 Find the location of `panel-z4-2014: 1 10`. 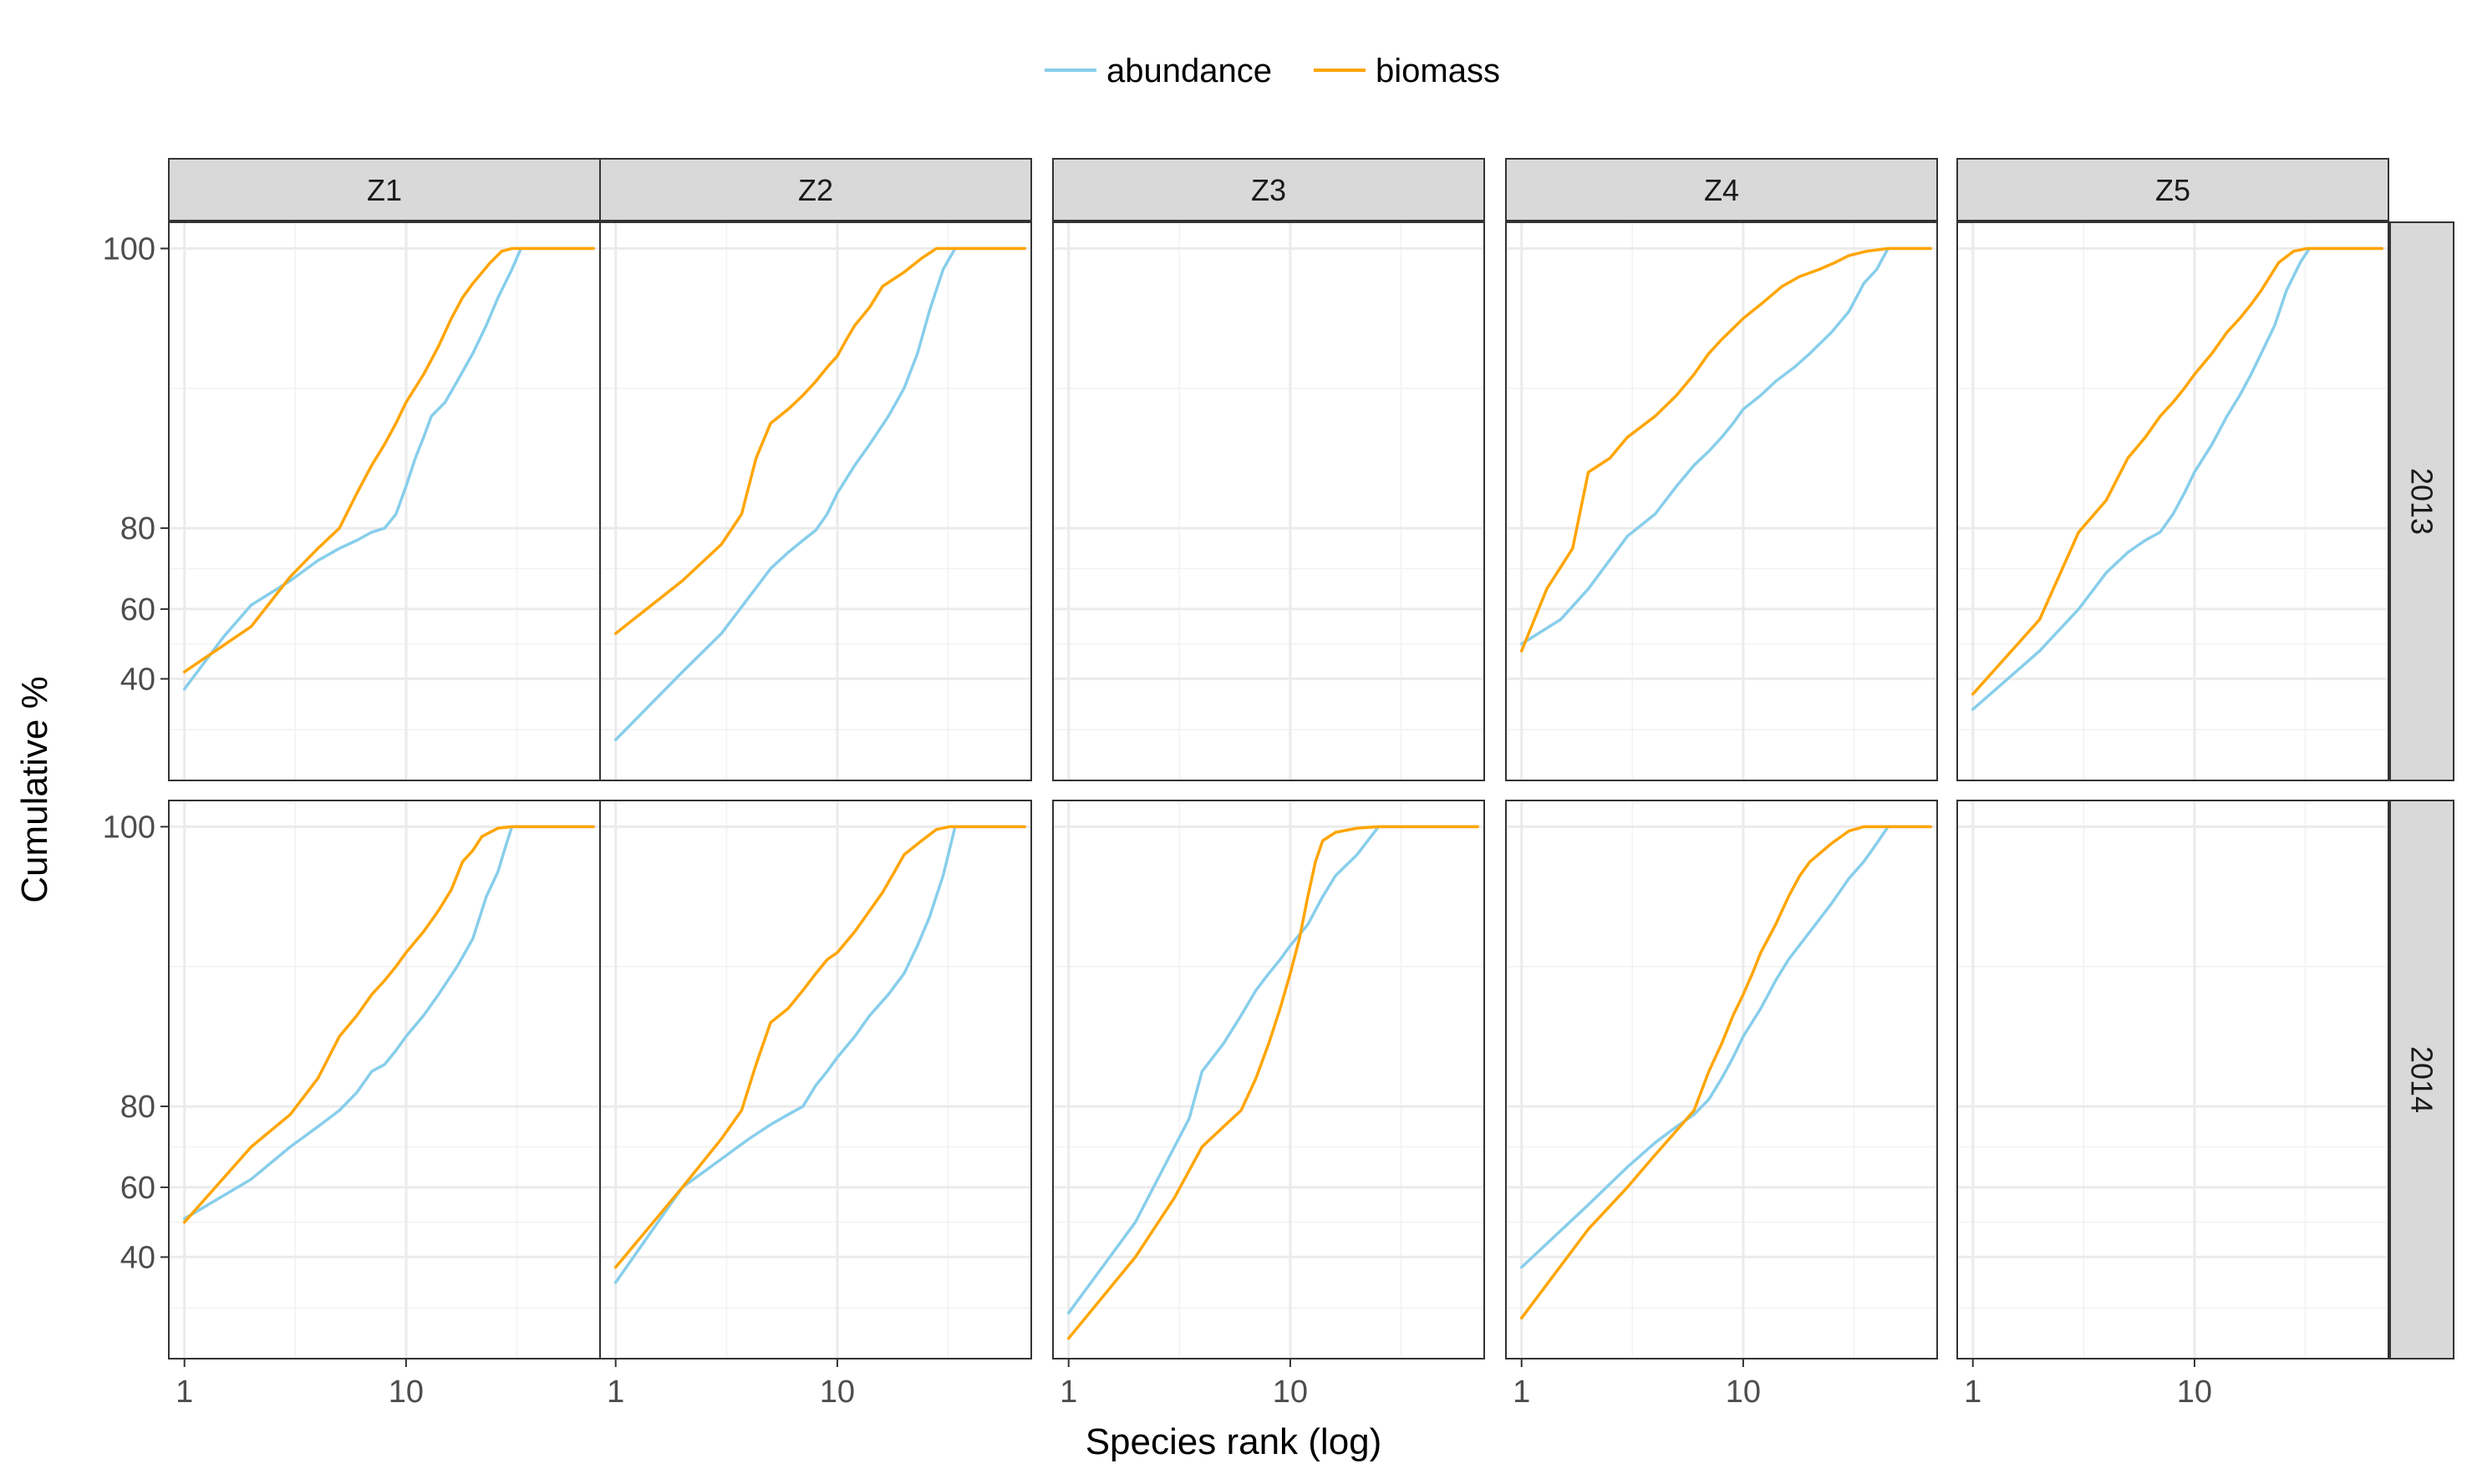

panel-z4-2014: 1 10 is located at coordinates (1721, 1105).